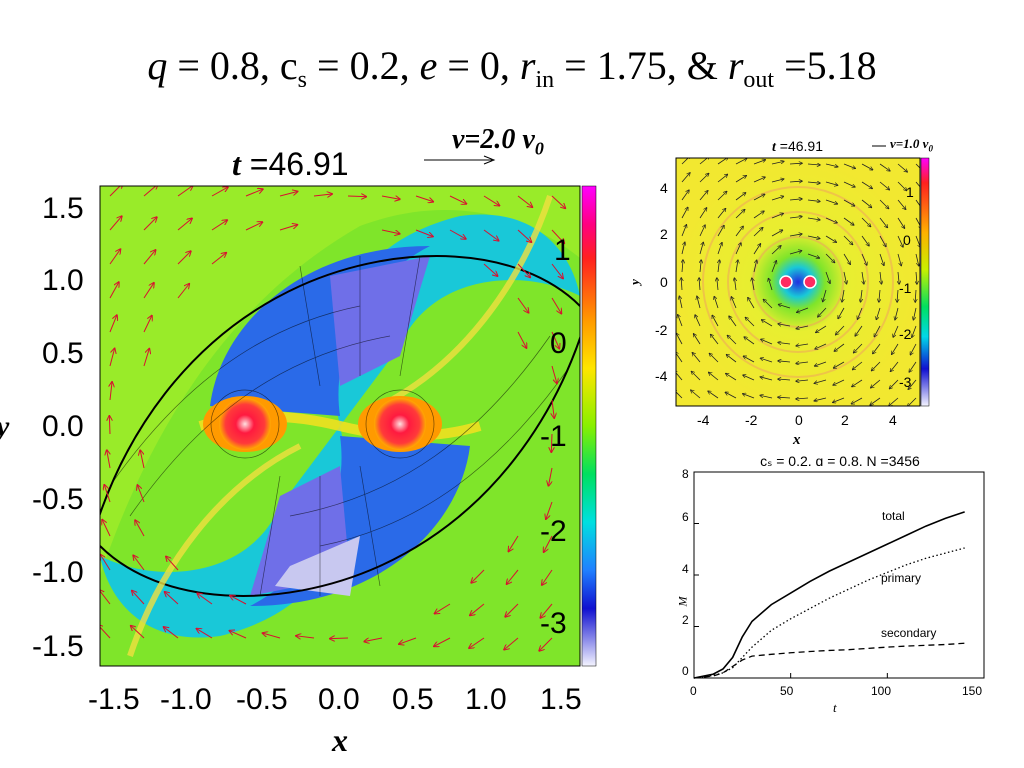  What do you see at coordinates (498, 141) in the screenshot?
I see `main-velocity-label: v=2.0 v0` at bounding box center [498, 141].